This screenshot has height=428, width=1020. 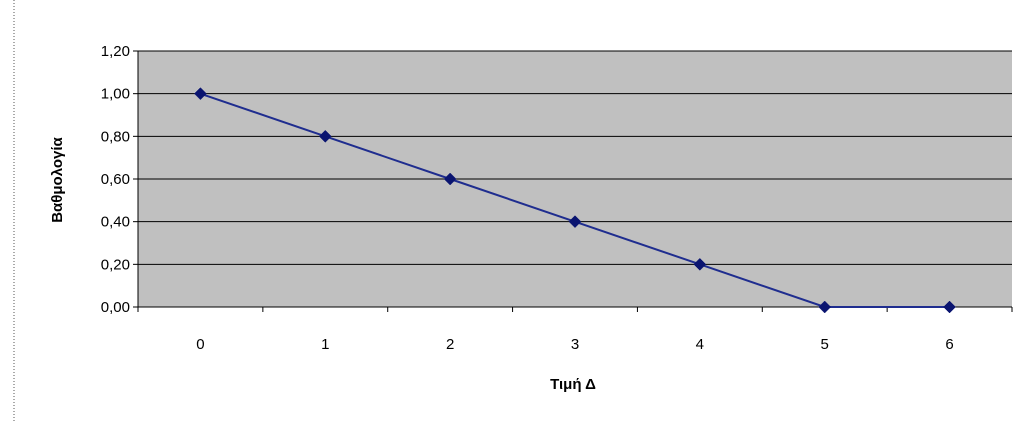 I want to click on x-tick-label-1: 1, so click(x=325, y=344).